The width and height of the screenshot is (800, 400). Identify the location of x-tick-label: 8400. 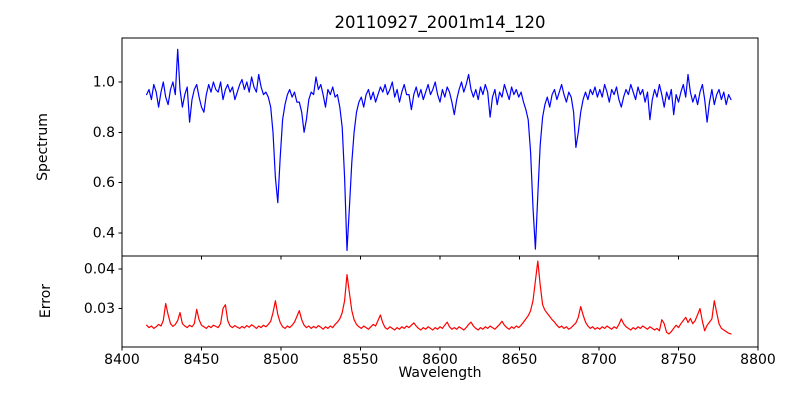
(122, 360).